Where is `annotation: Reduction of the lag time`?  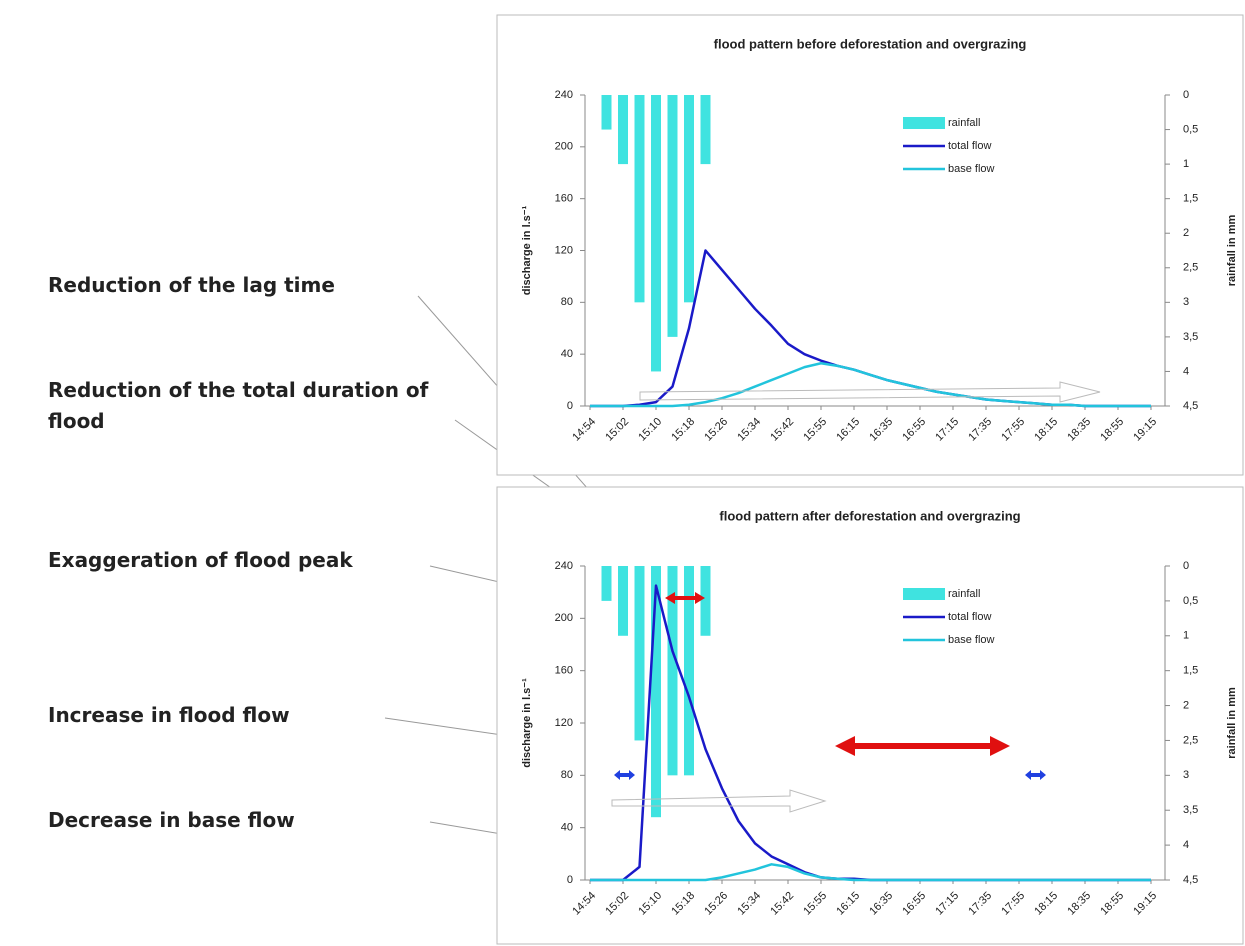
annotation: Reduction of the lag time is located at coordinates (191, 285).